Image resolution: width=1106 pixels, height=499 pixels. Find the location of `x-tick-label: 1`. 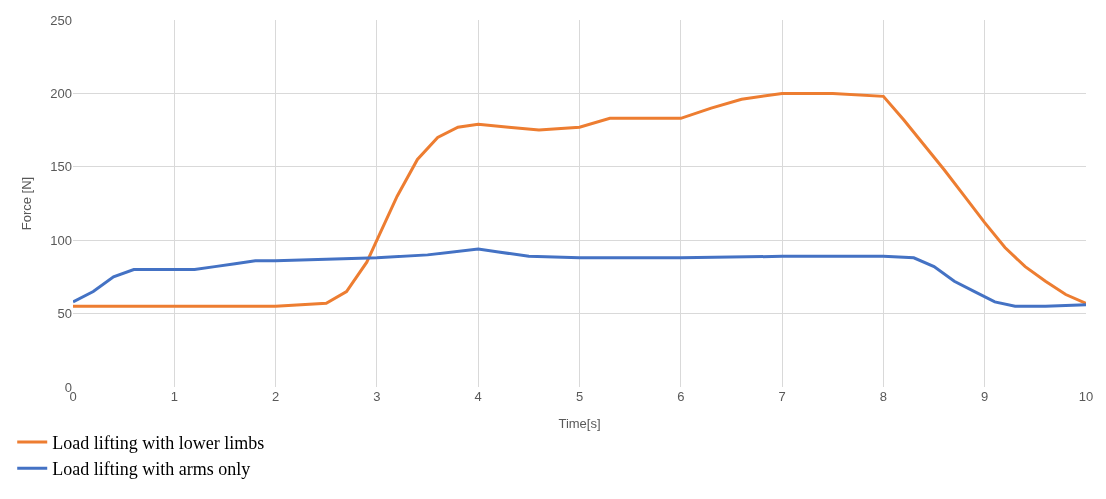

x-tick-label: 1 is located at coordinates (174, 396).